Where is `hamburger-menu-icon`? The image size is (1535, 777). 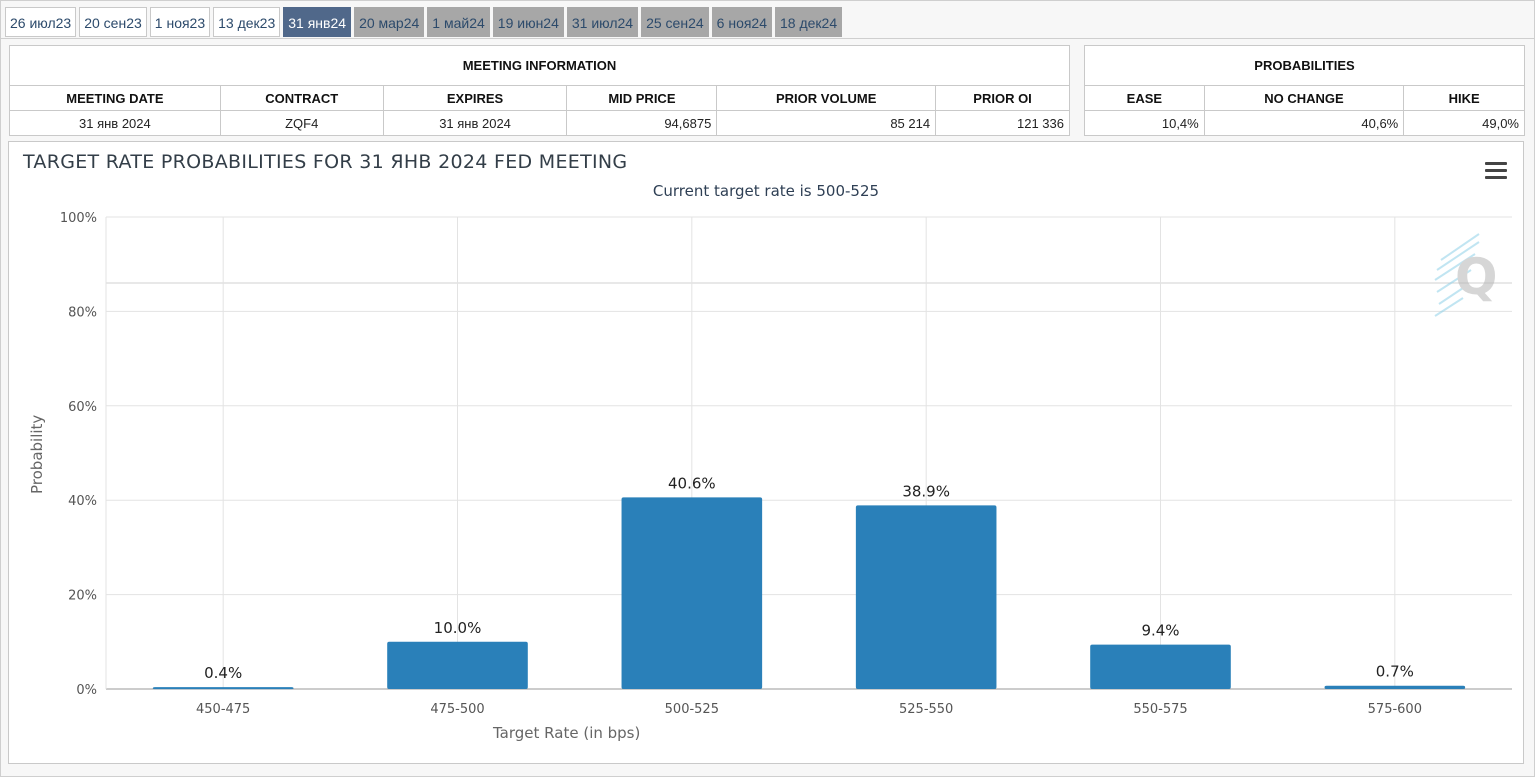 hamburger-menu-icon is located at coordinates (1496, 171).